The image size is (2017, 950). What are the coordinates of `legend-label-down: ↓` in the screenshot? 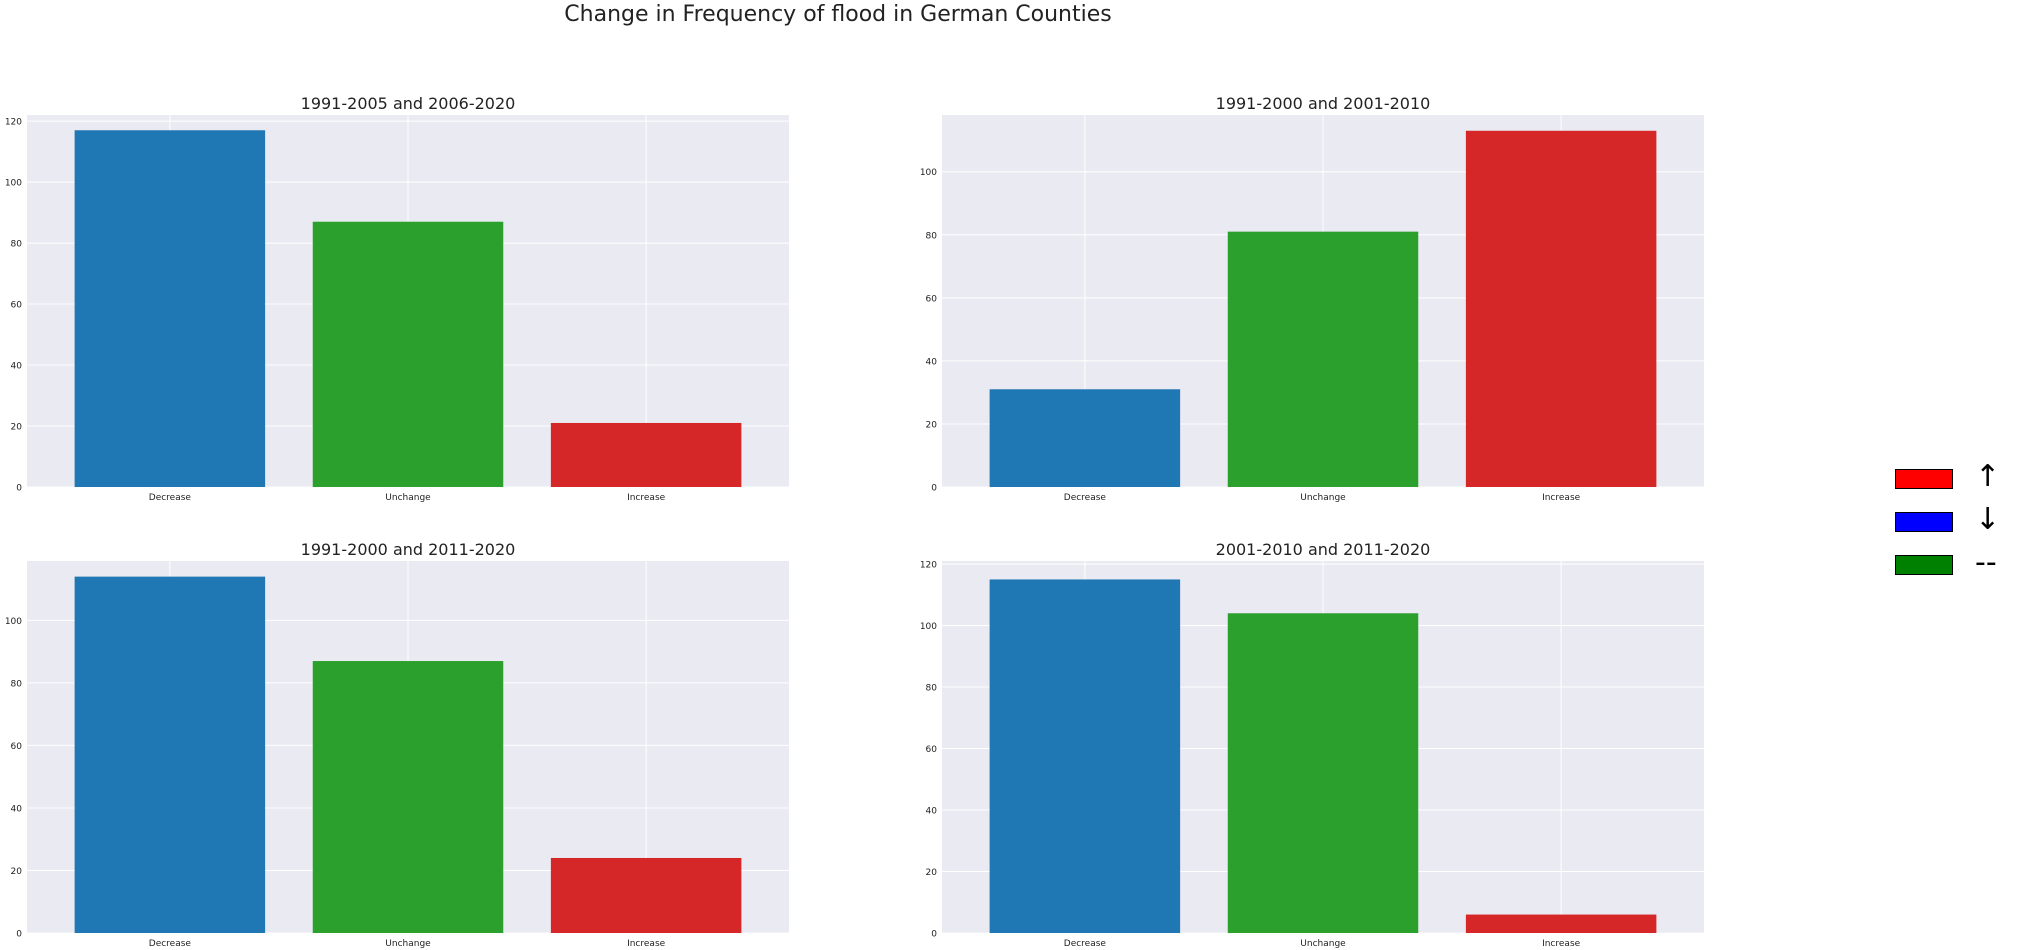 It's located at (1988, 519).